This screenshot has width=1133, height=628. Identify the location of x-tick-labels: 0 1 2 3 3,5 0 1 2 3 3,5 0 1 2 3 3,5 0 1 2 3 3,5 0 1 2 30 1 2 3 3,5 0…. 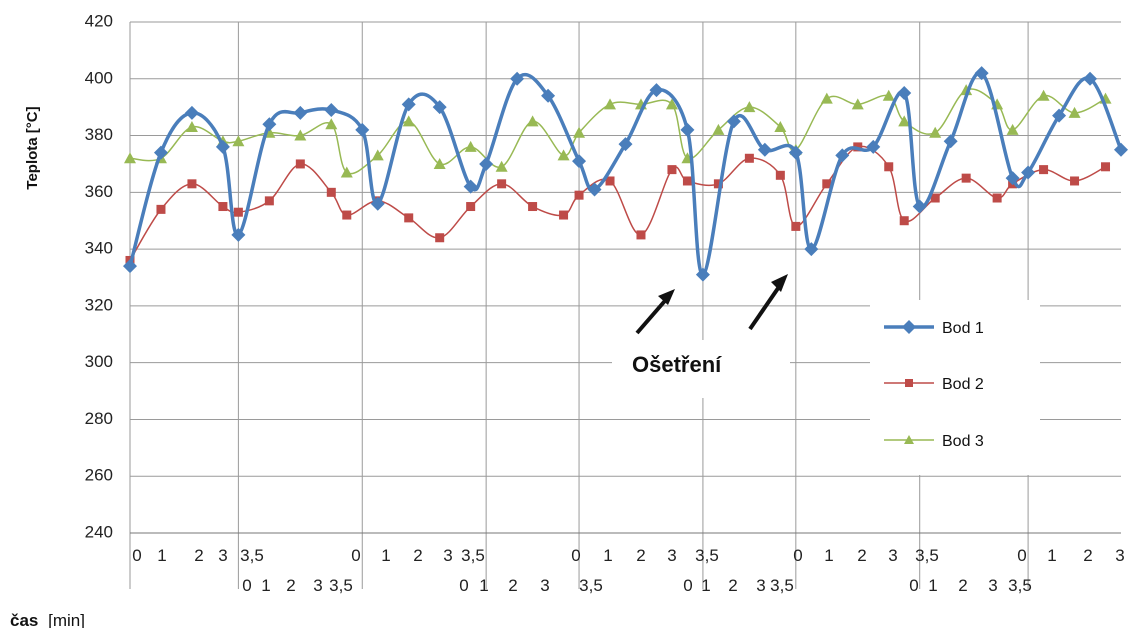
(628, 570).